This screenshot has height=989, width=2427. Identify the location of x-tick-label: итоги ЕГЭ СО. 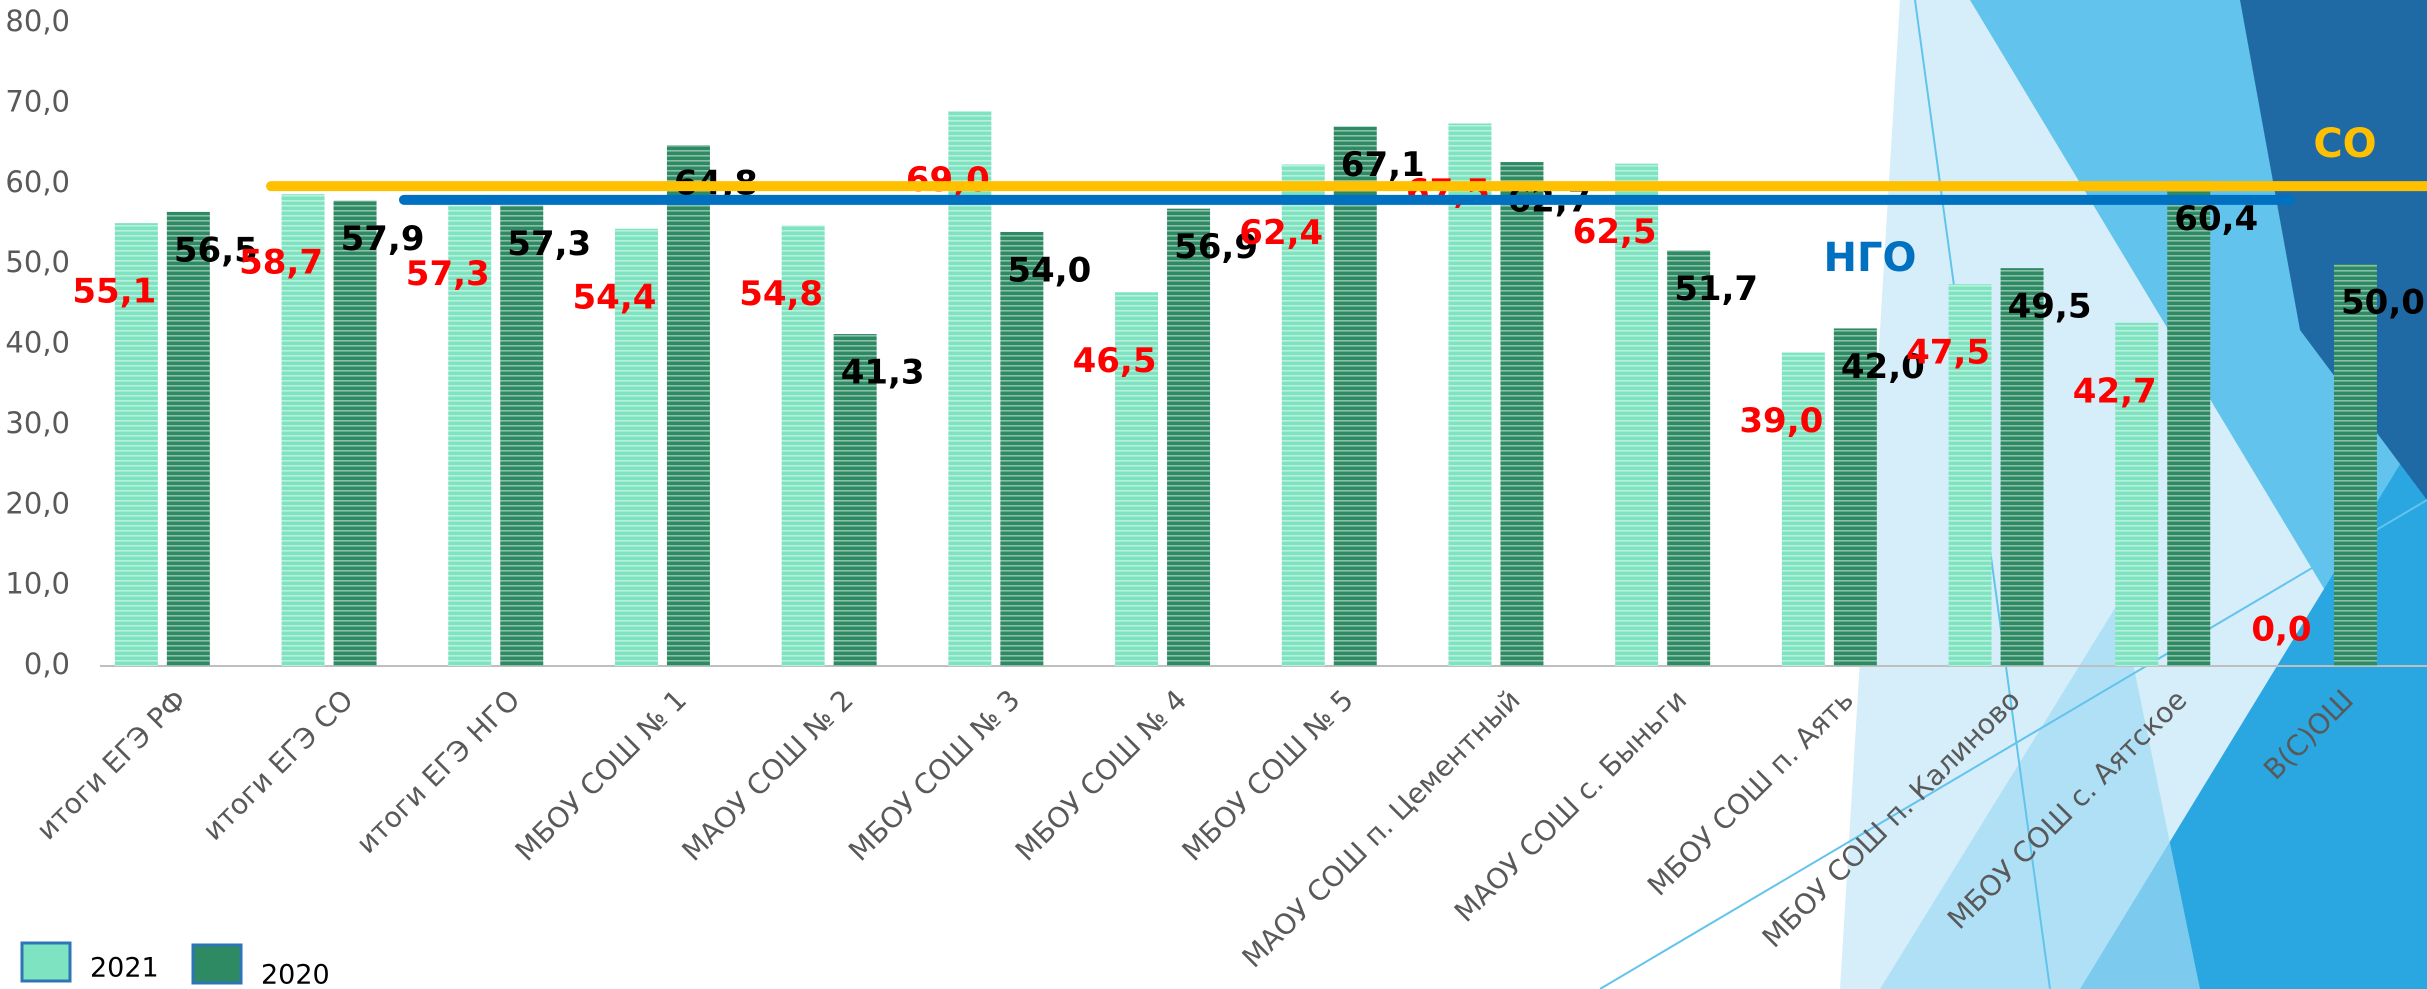
(278, 765).